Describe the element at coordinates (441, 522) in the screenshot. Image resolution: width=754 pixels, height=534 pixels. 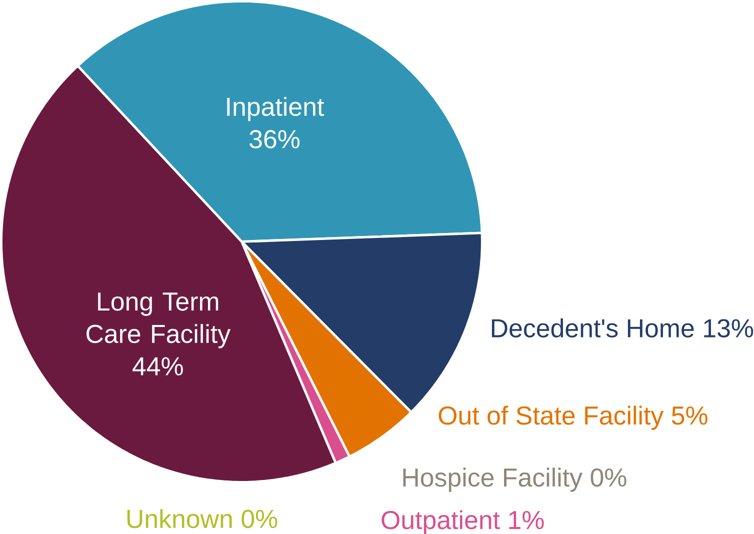
I see `slice-label: Outpatient` at that location.